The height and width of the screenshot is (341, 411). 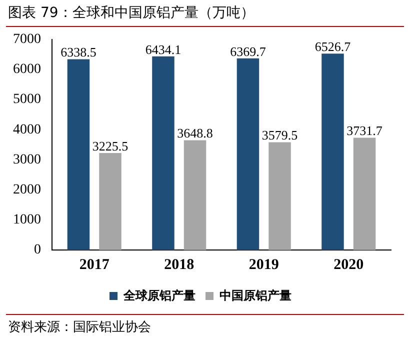 What do you see at coordinates (364, 130) in the screenshot?
I see `data-label: 3731.7` at bounding box center [364, 130].